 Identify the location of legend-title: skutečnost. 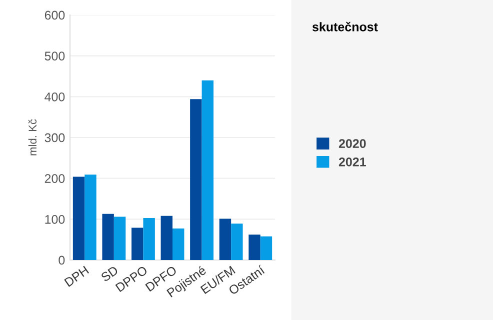
(345, 27).